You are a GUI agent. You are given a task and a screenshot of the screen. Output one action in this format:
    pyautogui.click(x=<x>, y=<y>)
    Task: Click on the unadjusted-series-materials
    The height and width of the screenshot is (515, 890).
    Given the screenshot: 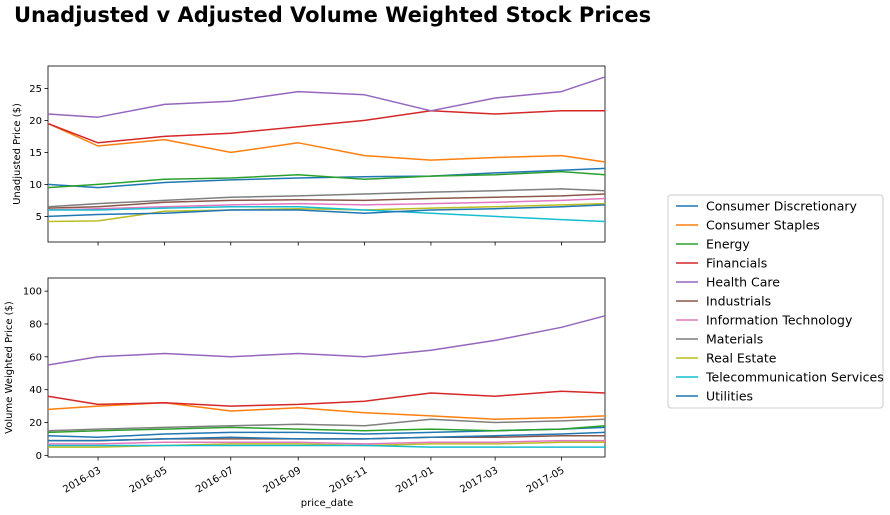 What is the action you would take?
    pyautogui.click(x=326, y=198)
    